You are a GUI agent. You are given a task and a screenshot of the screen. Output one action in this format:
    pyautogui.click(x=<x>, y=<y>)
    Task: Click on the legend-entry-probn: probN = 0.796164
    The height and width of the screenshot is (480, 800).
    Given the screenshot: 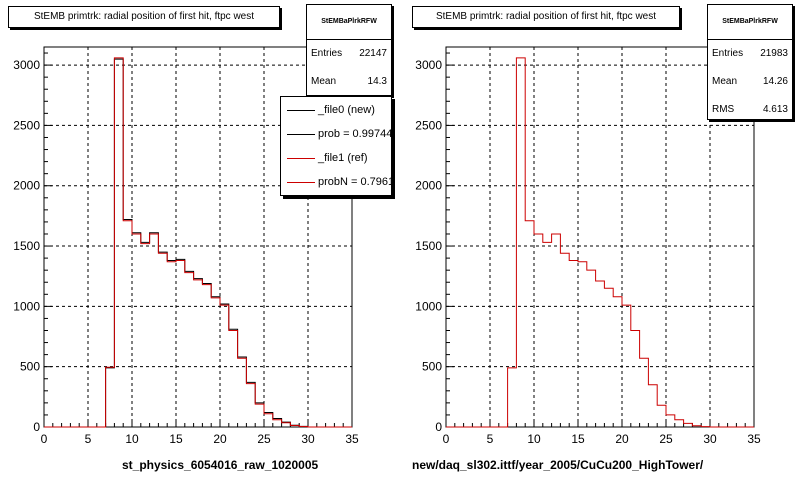 What is the action you would take?
    pyautogui.click(x=354, y=182)
    